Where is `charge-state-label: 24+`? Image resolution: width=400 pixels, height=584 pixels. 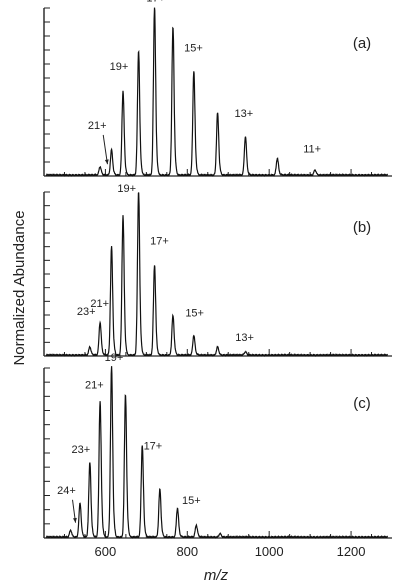
charge-state-label: 24+ is located at coordinates (66, 491).